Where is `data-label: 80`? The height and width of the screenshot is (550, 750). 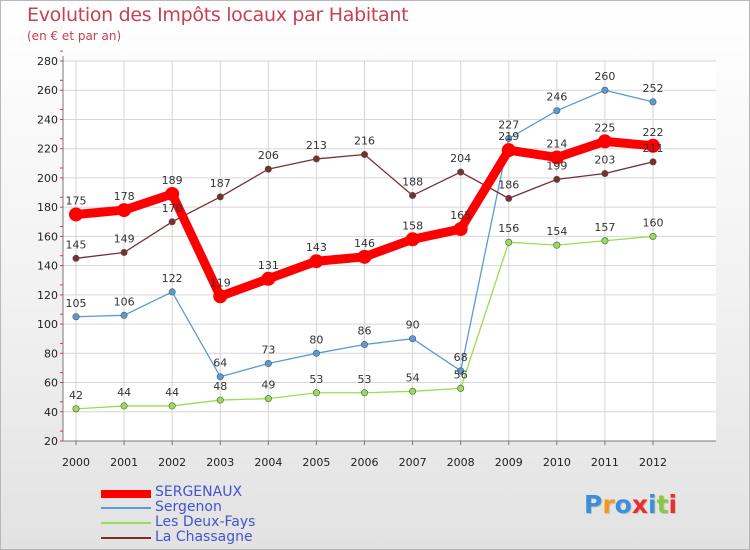
data-label: 80 is located at coordinates (316, 339).